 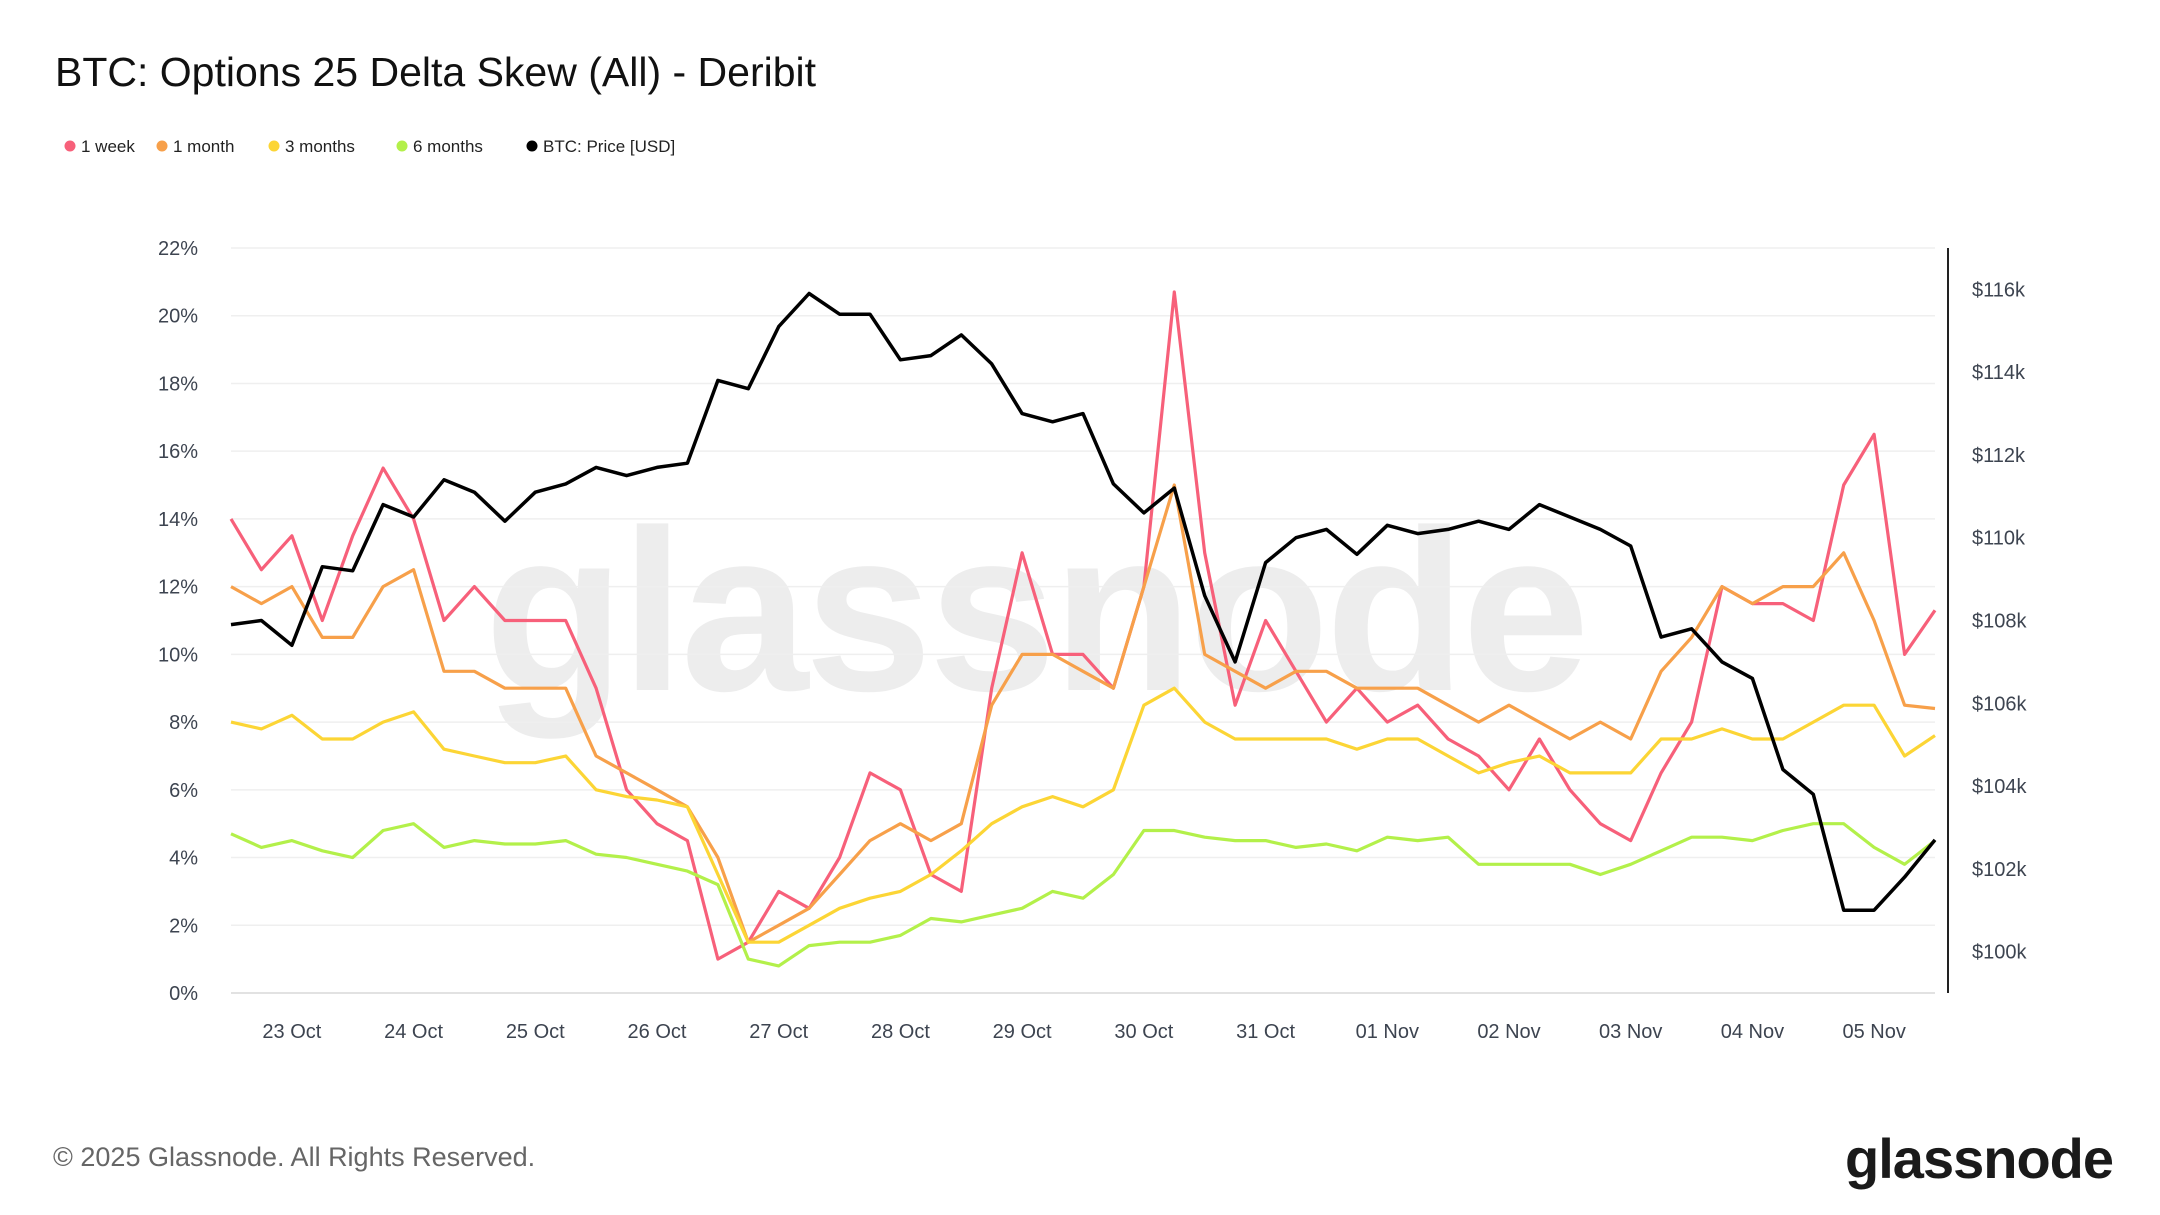 What do you see at coordinates (183, 994) in the screenshot?
I see `y-tick-label: 0%` at bounding box center [183, 994].